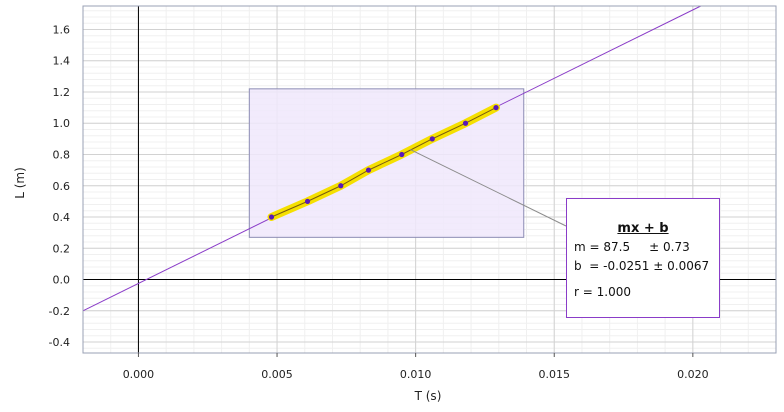 The image size is (784, 412). Describe the element at coordinates (632, 247) in the screenshot. I see `fit-slope-text: m = 87.5 ± 0.73` at that location.